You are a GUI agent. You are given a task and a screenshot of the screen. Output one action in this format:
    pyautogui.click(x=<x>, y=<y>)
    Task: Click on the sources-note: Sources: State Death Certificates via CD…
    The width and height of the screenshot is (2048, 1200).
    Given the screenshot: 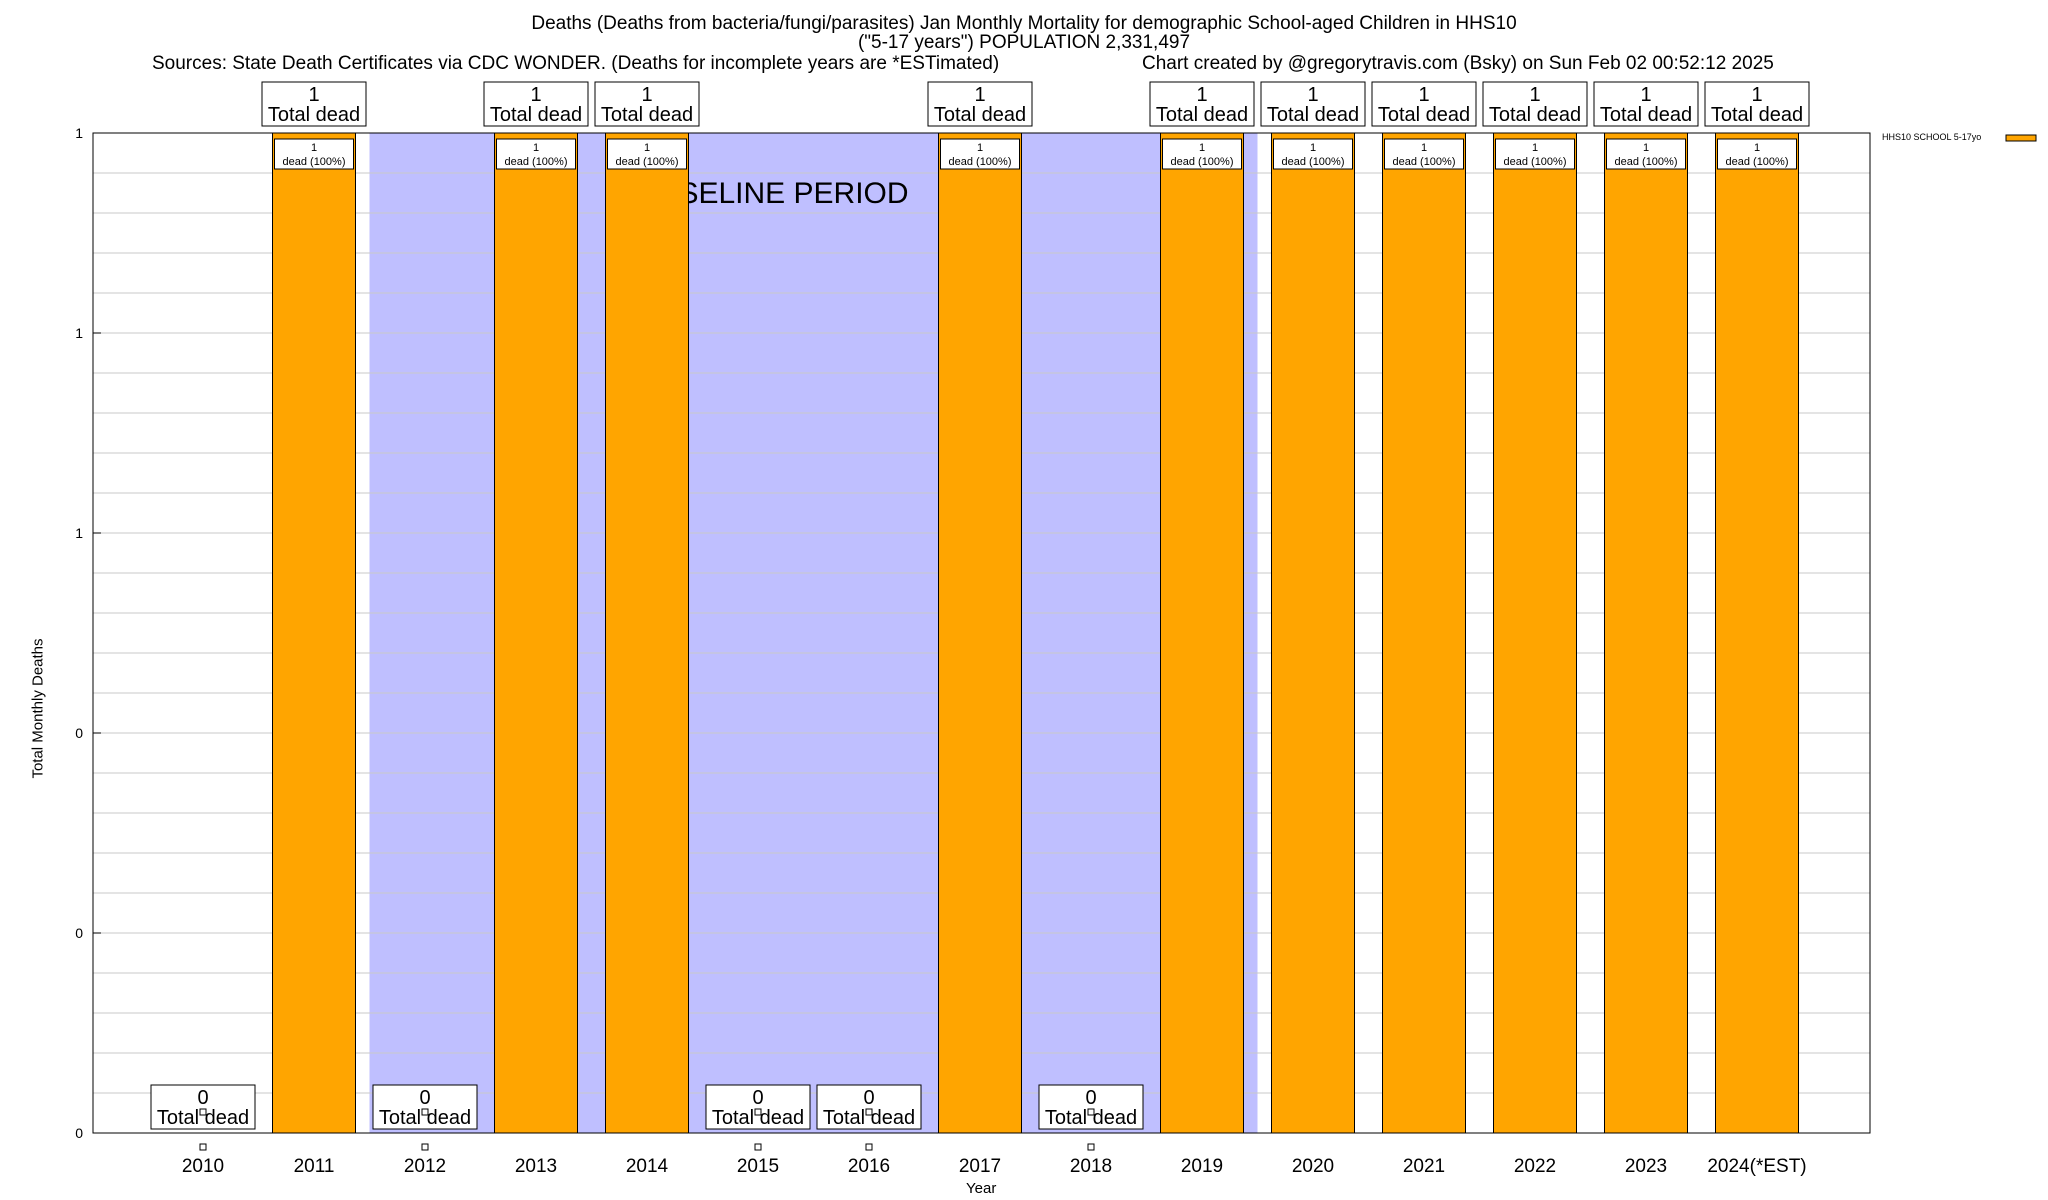 What is the action you would take?
    pyautogui.click(x=576, y=63)
    